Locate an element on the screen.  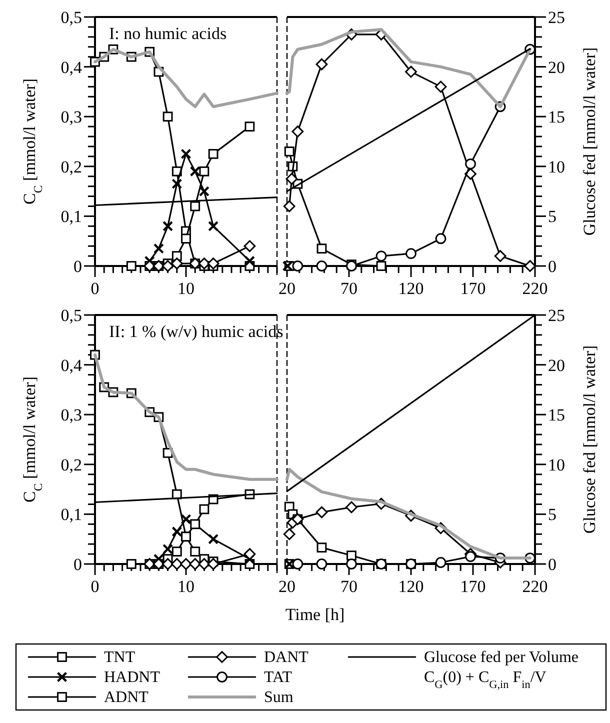
legend-label: Glucose fed per Volume C$_{G}$(0) + C$_{G,in}$ F$_{in}$/V is located at coordinates (501, 670).